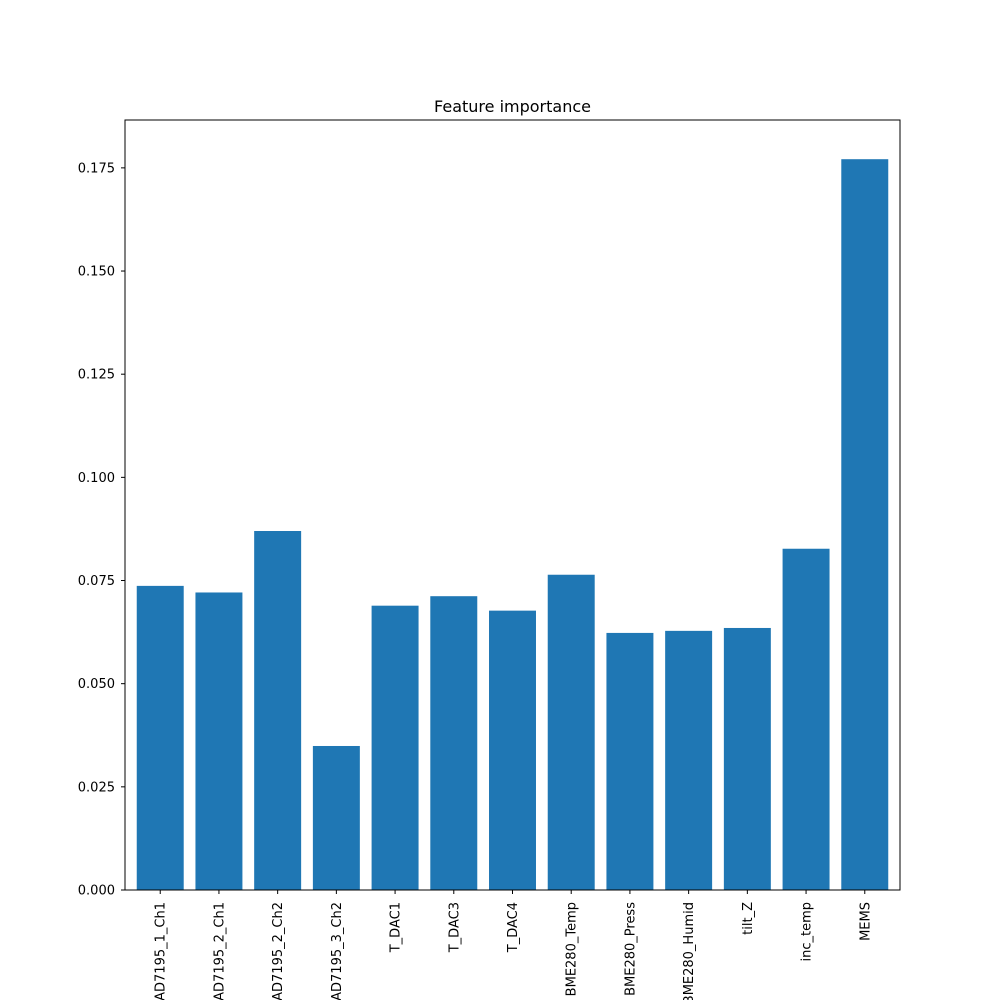  What do you see at coordinates (572, 949) in the screenshot?
I see `x-tick-label-bme280-temp: BME280_Temp` at bounding box center [572, 949].